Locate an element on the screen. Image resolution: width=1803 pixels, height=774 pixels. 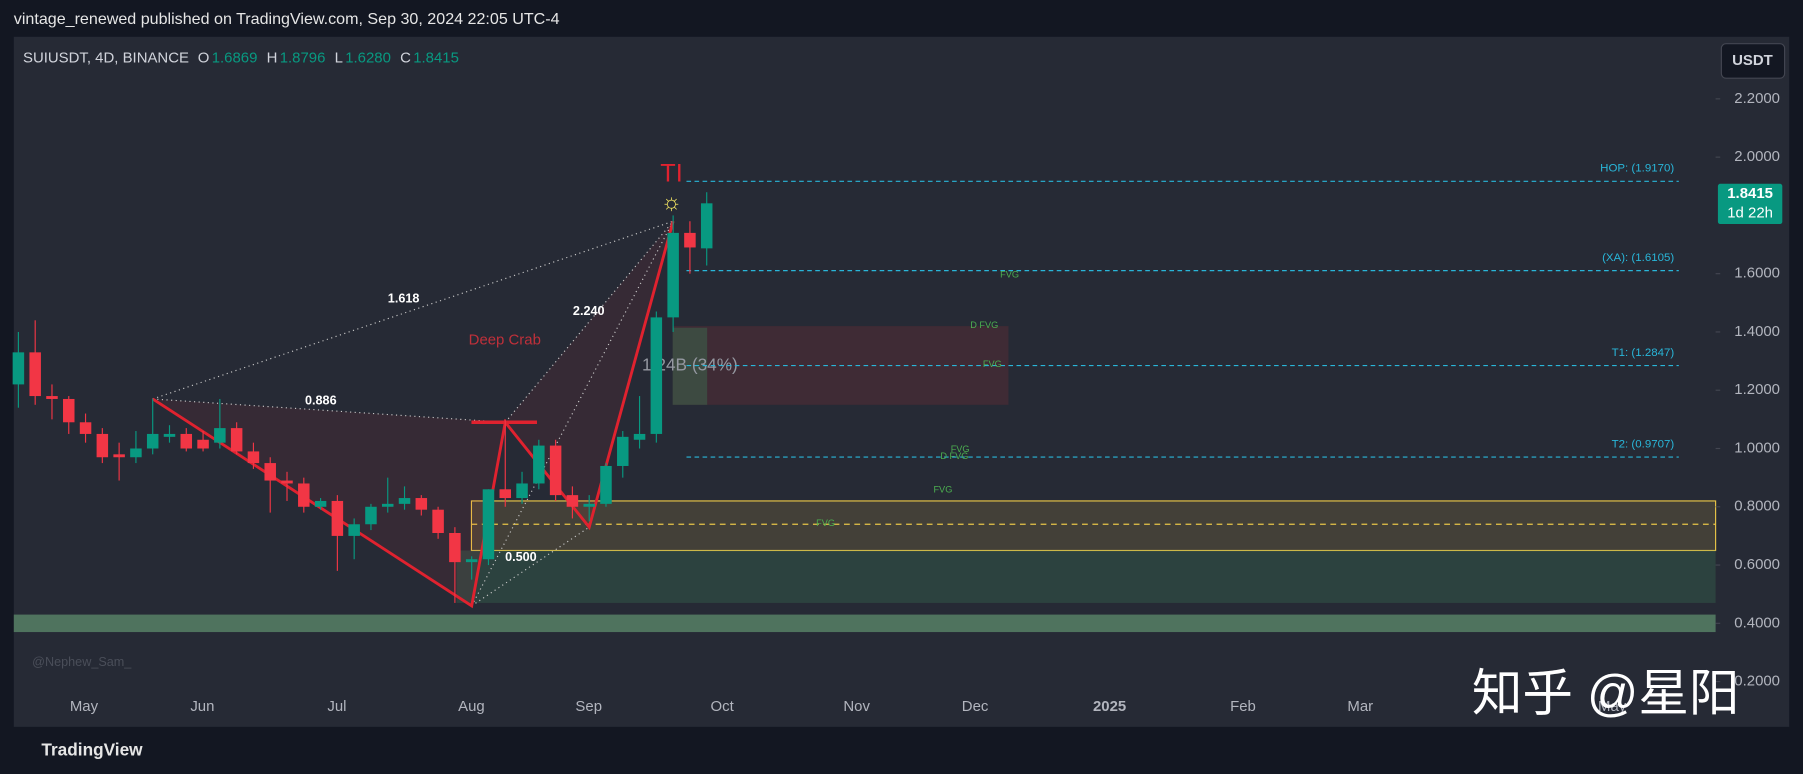
y-tick-label: 0.6000 is located at coordinates (1757, 564).